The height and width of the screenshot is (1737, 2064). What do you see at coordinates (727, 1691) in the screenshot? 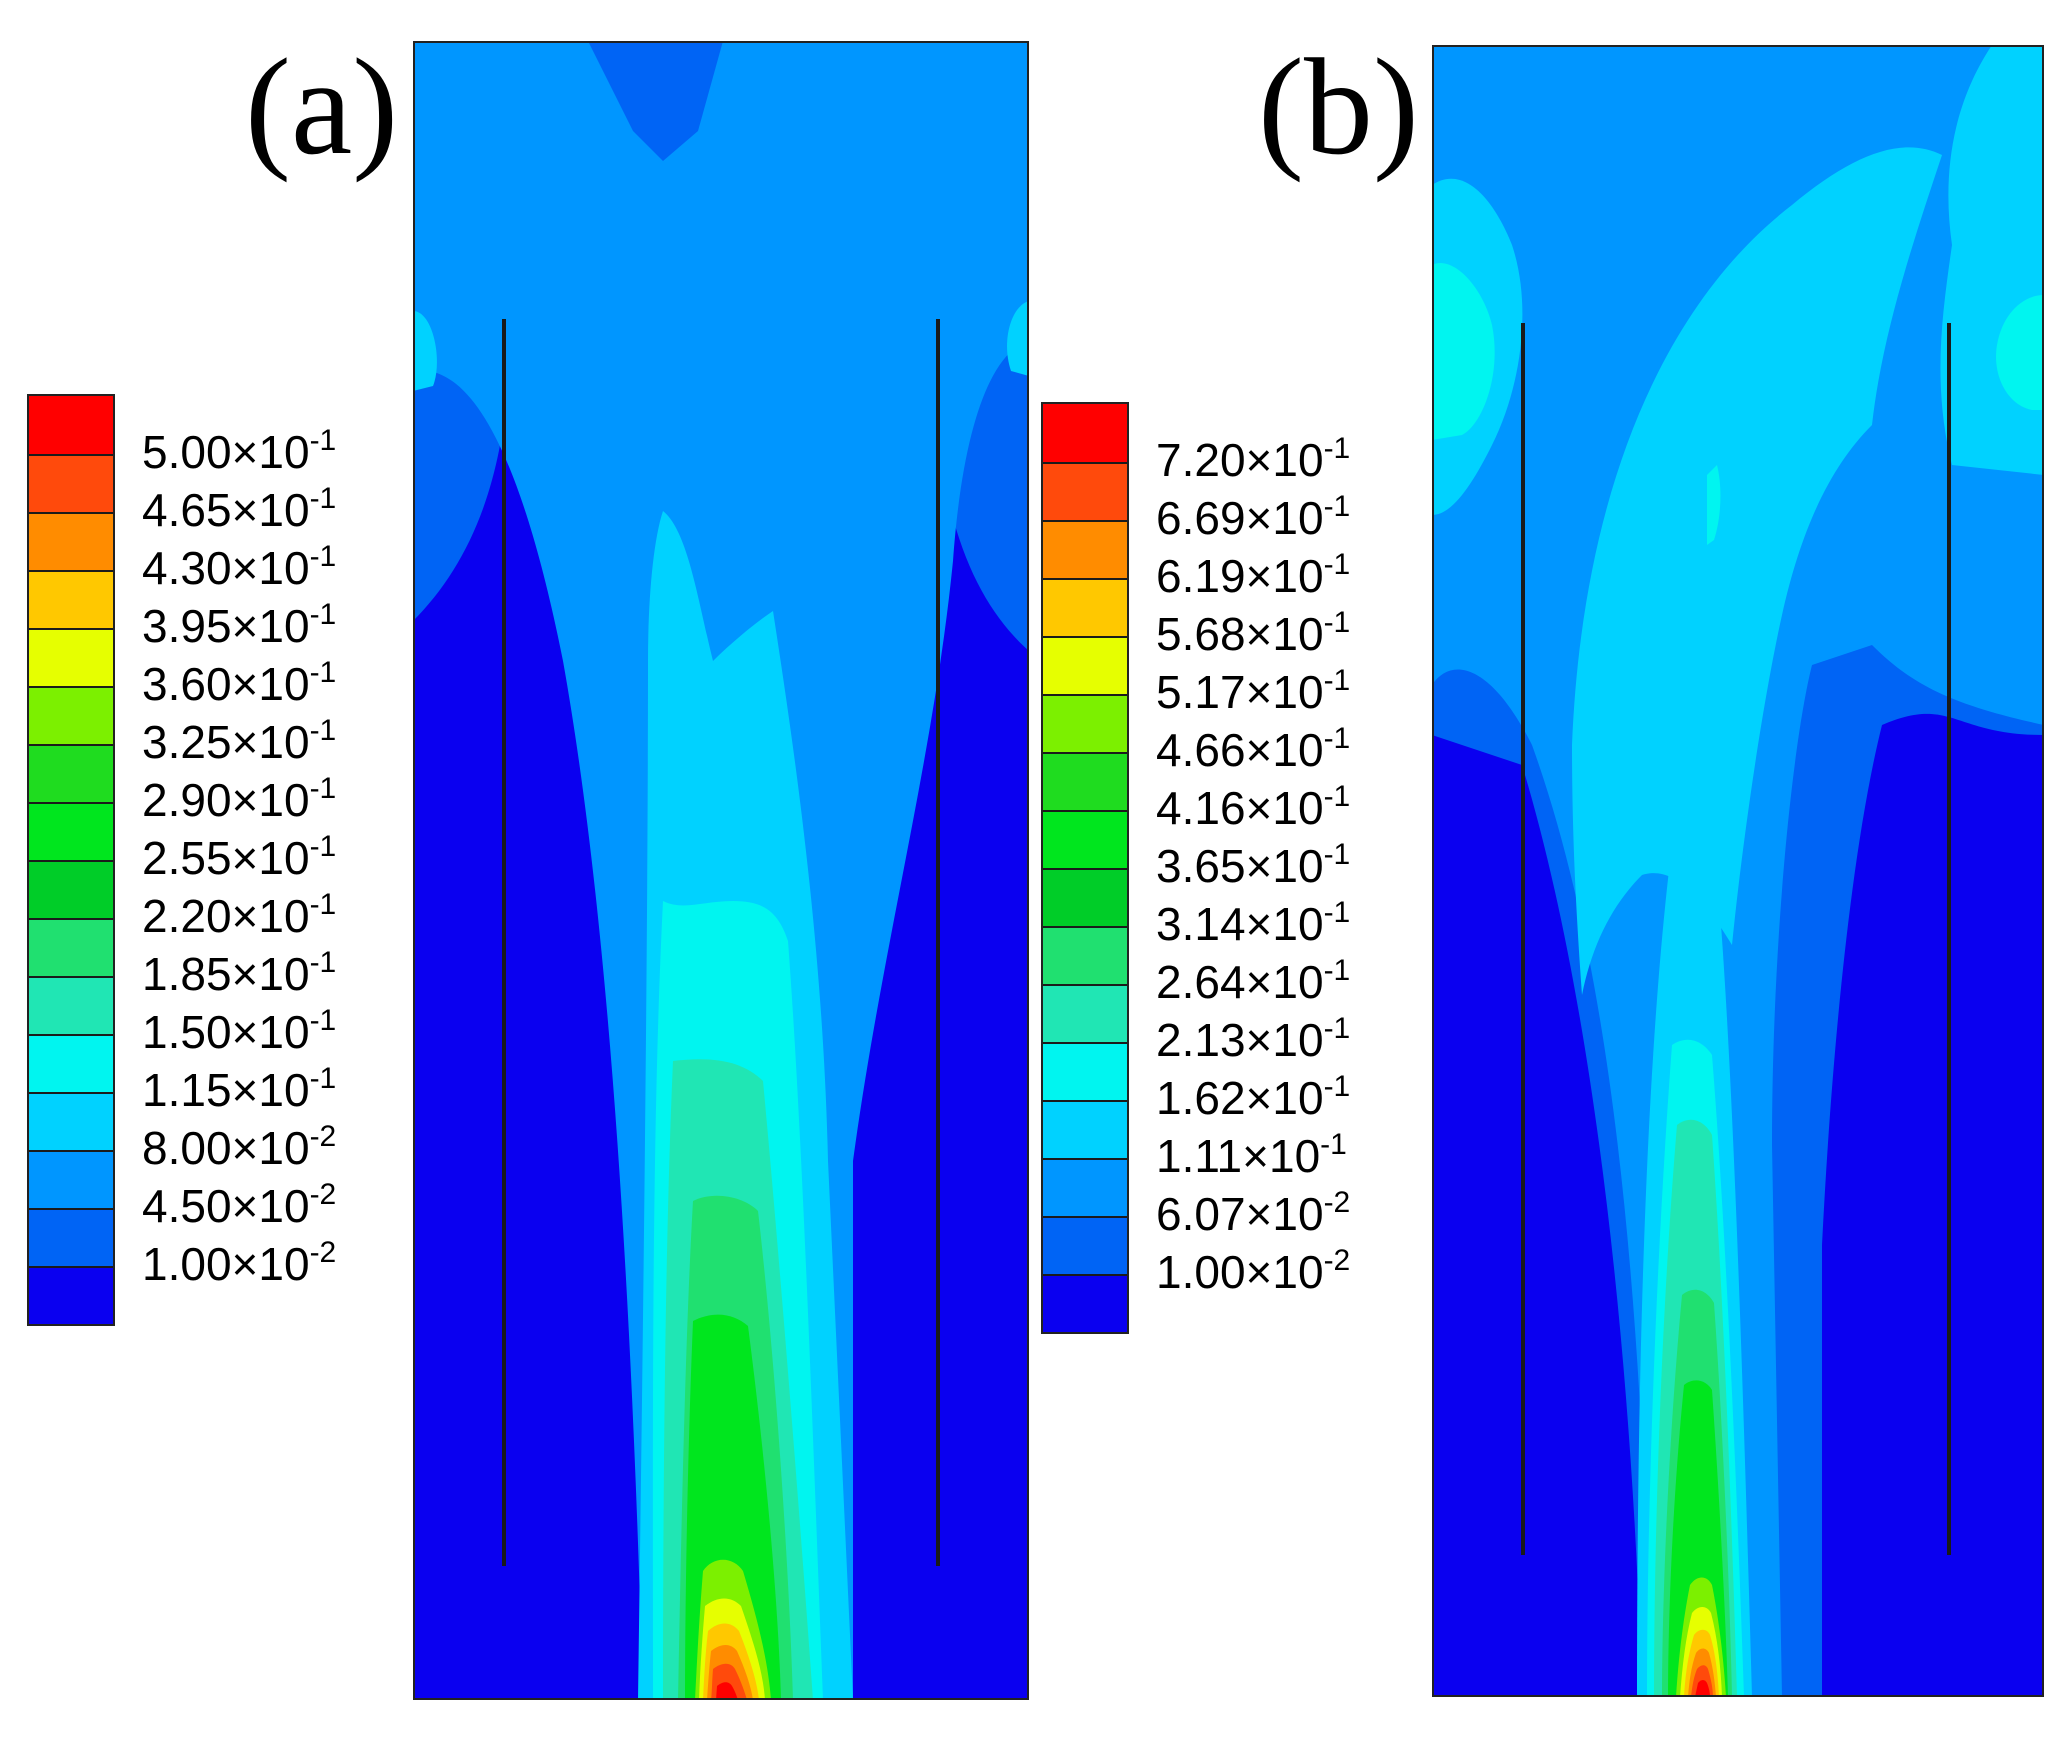
I see `field-band-12-a` at bounding box center [727, 1691].